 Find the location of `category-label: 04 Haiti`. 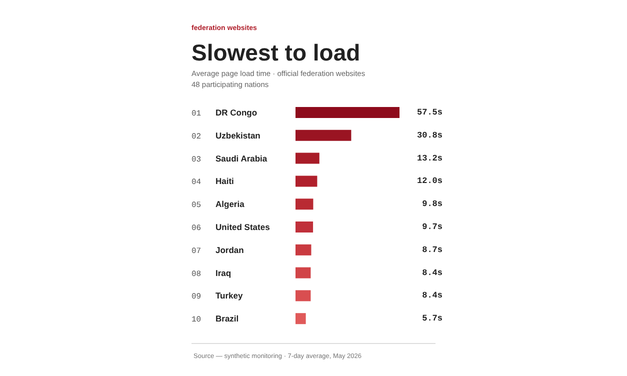

category-label: 04 Haiti is located at coordinates (213, 182).